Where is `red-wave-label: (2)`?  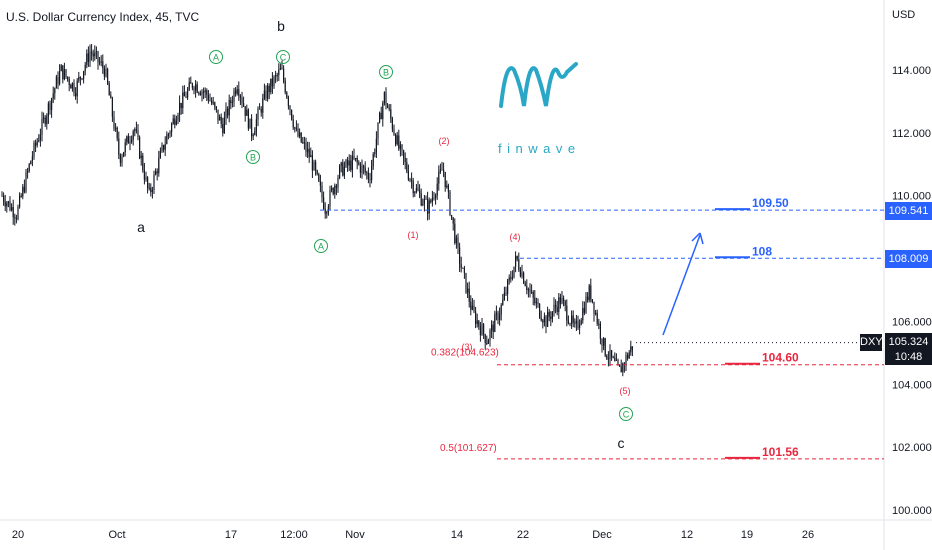
red-wave-label: (2) is located at coordinates (444, 141).